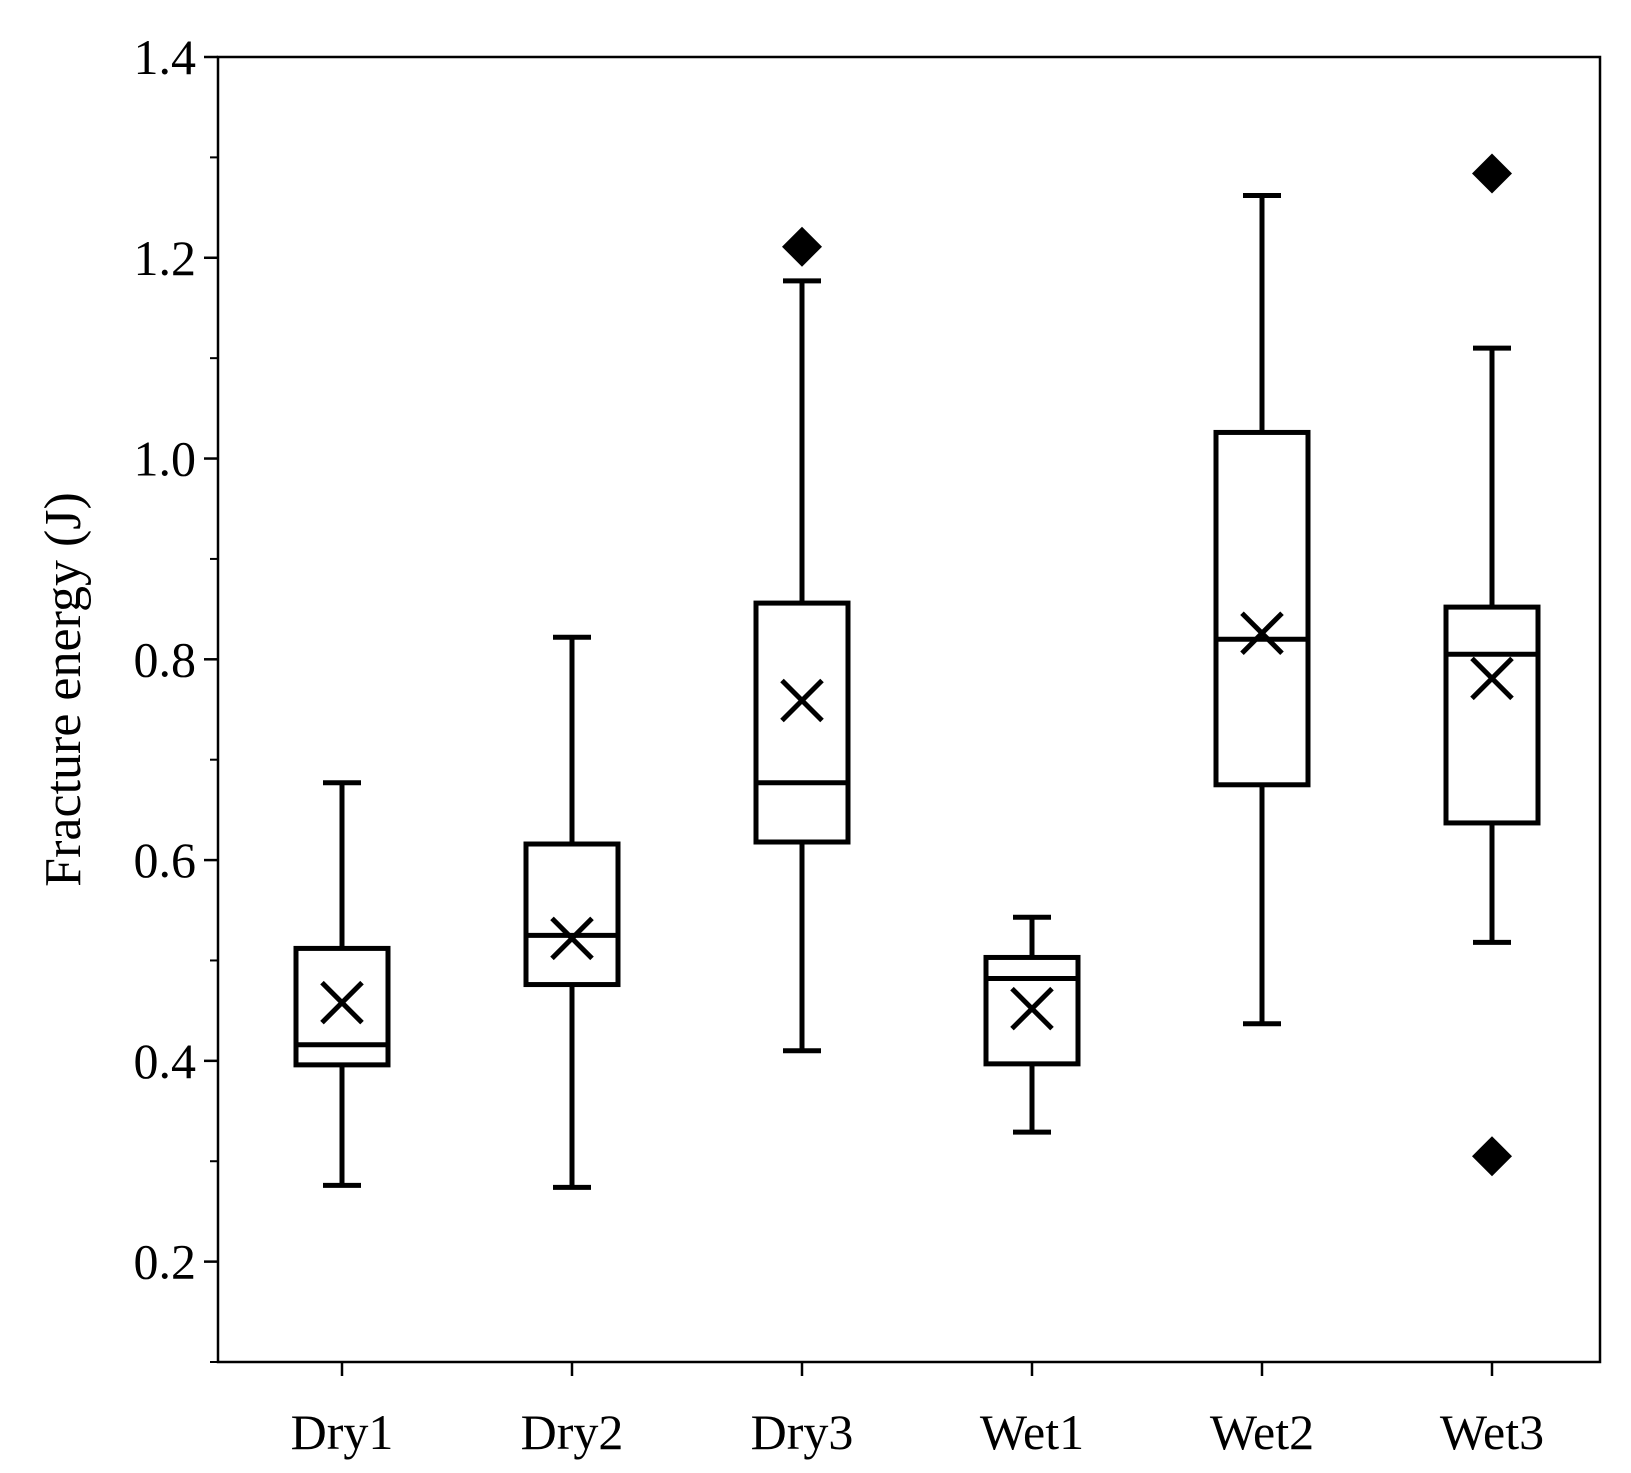 This screenshot has height=1473, width=1631. I want to click on y-axis-title: Fracture energy (J), so click(63, 689).